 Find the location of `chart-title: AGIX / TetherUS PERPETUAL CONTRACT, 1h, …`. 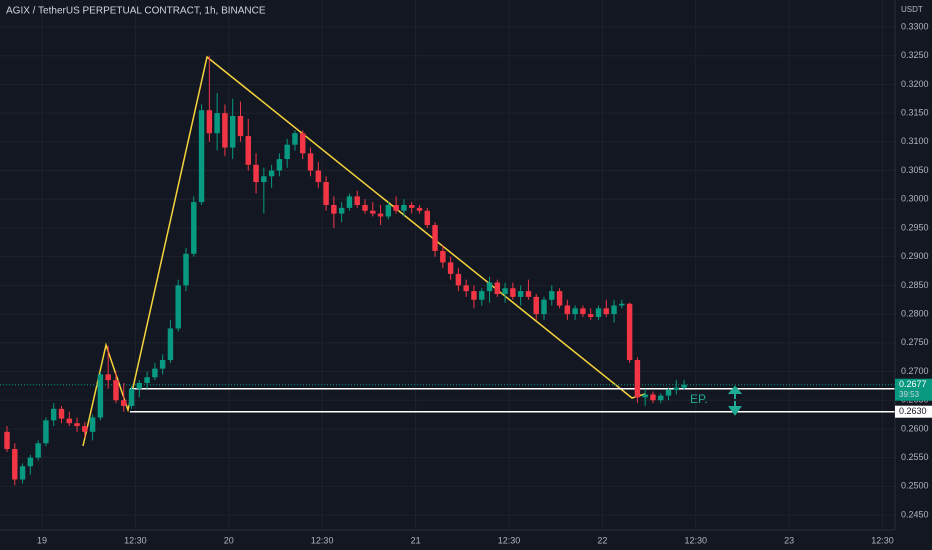

chart-title: AGIX / TetherUS PERPETUAL CONTRACT, 1h, … is located at coordinates (136, 11).